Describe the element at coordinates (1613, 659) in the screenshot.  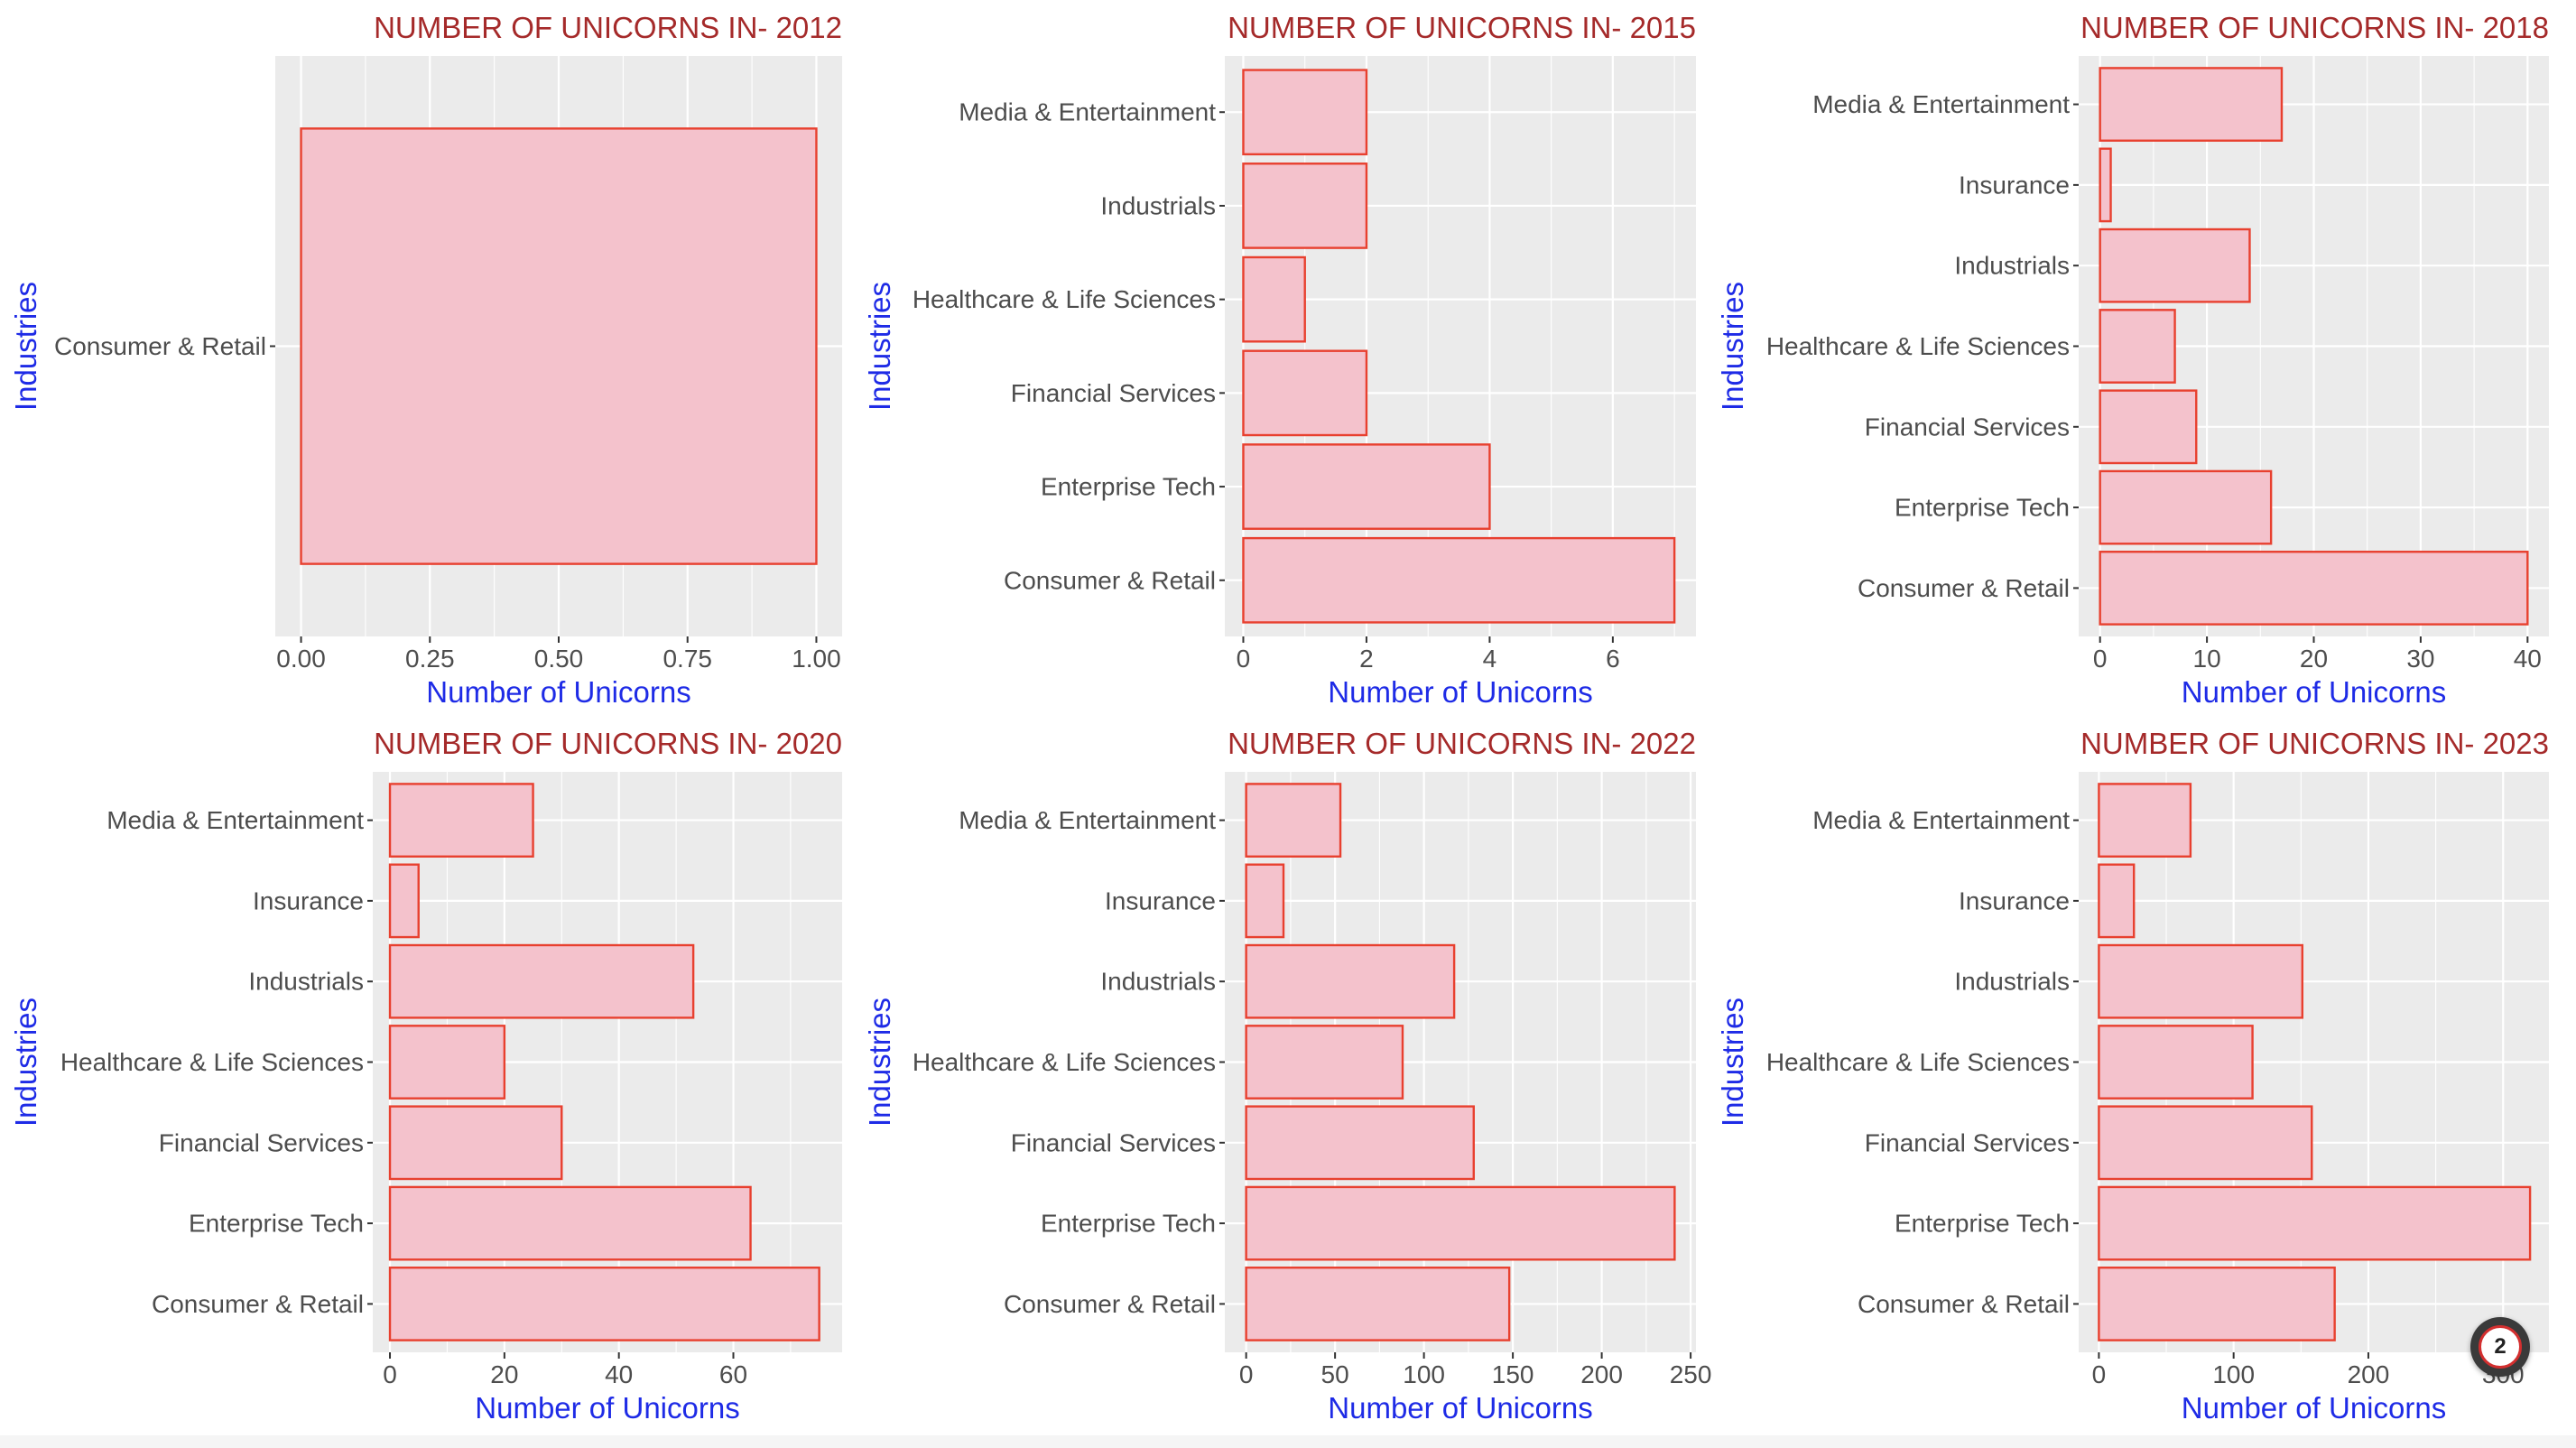
I see `x-tick-label: 6` at that location.